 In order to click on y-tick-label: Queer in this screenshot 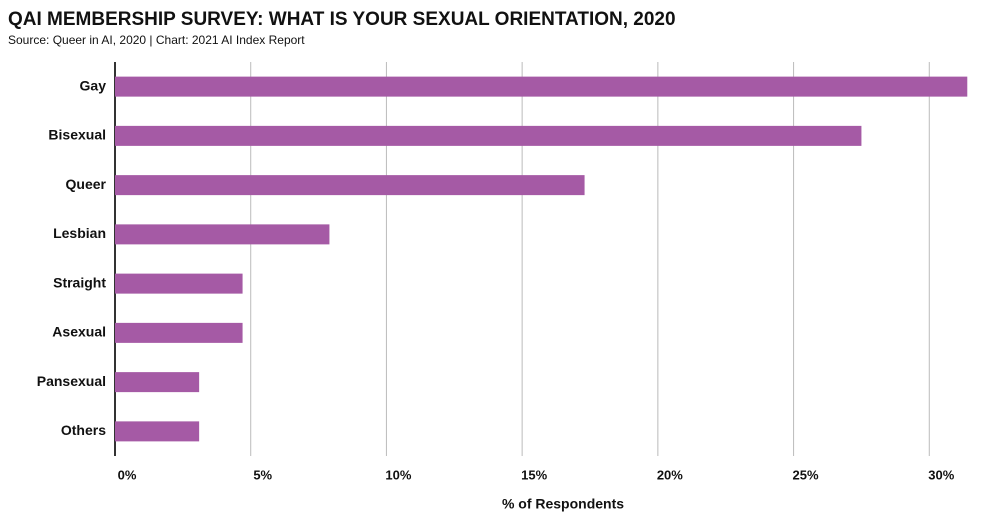, I will do `click(86, 184)`.